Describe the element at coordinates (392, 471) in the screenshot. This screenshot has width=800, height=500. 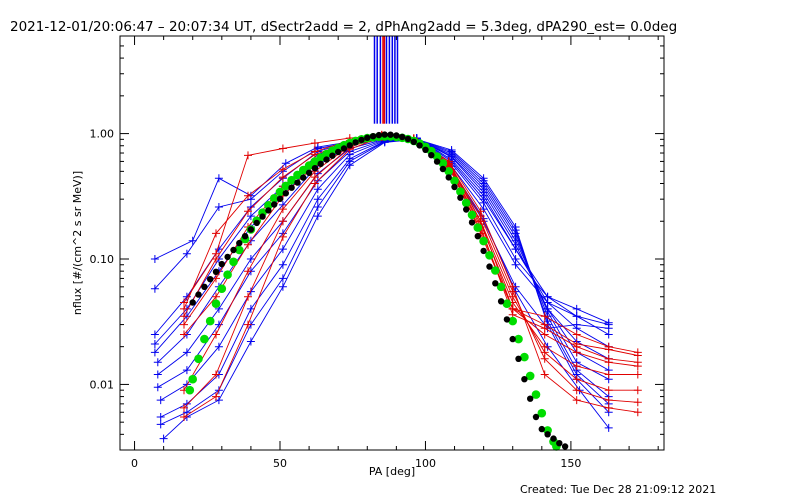
I see `x-axis-label: PA [deg]` at that location.